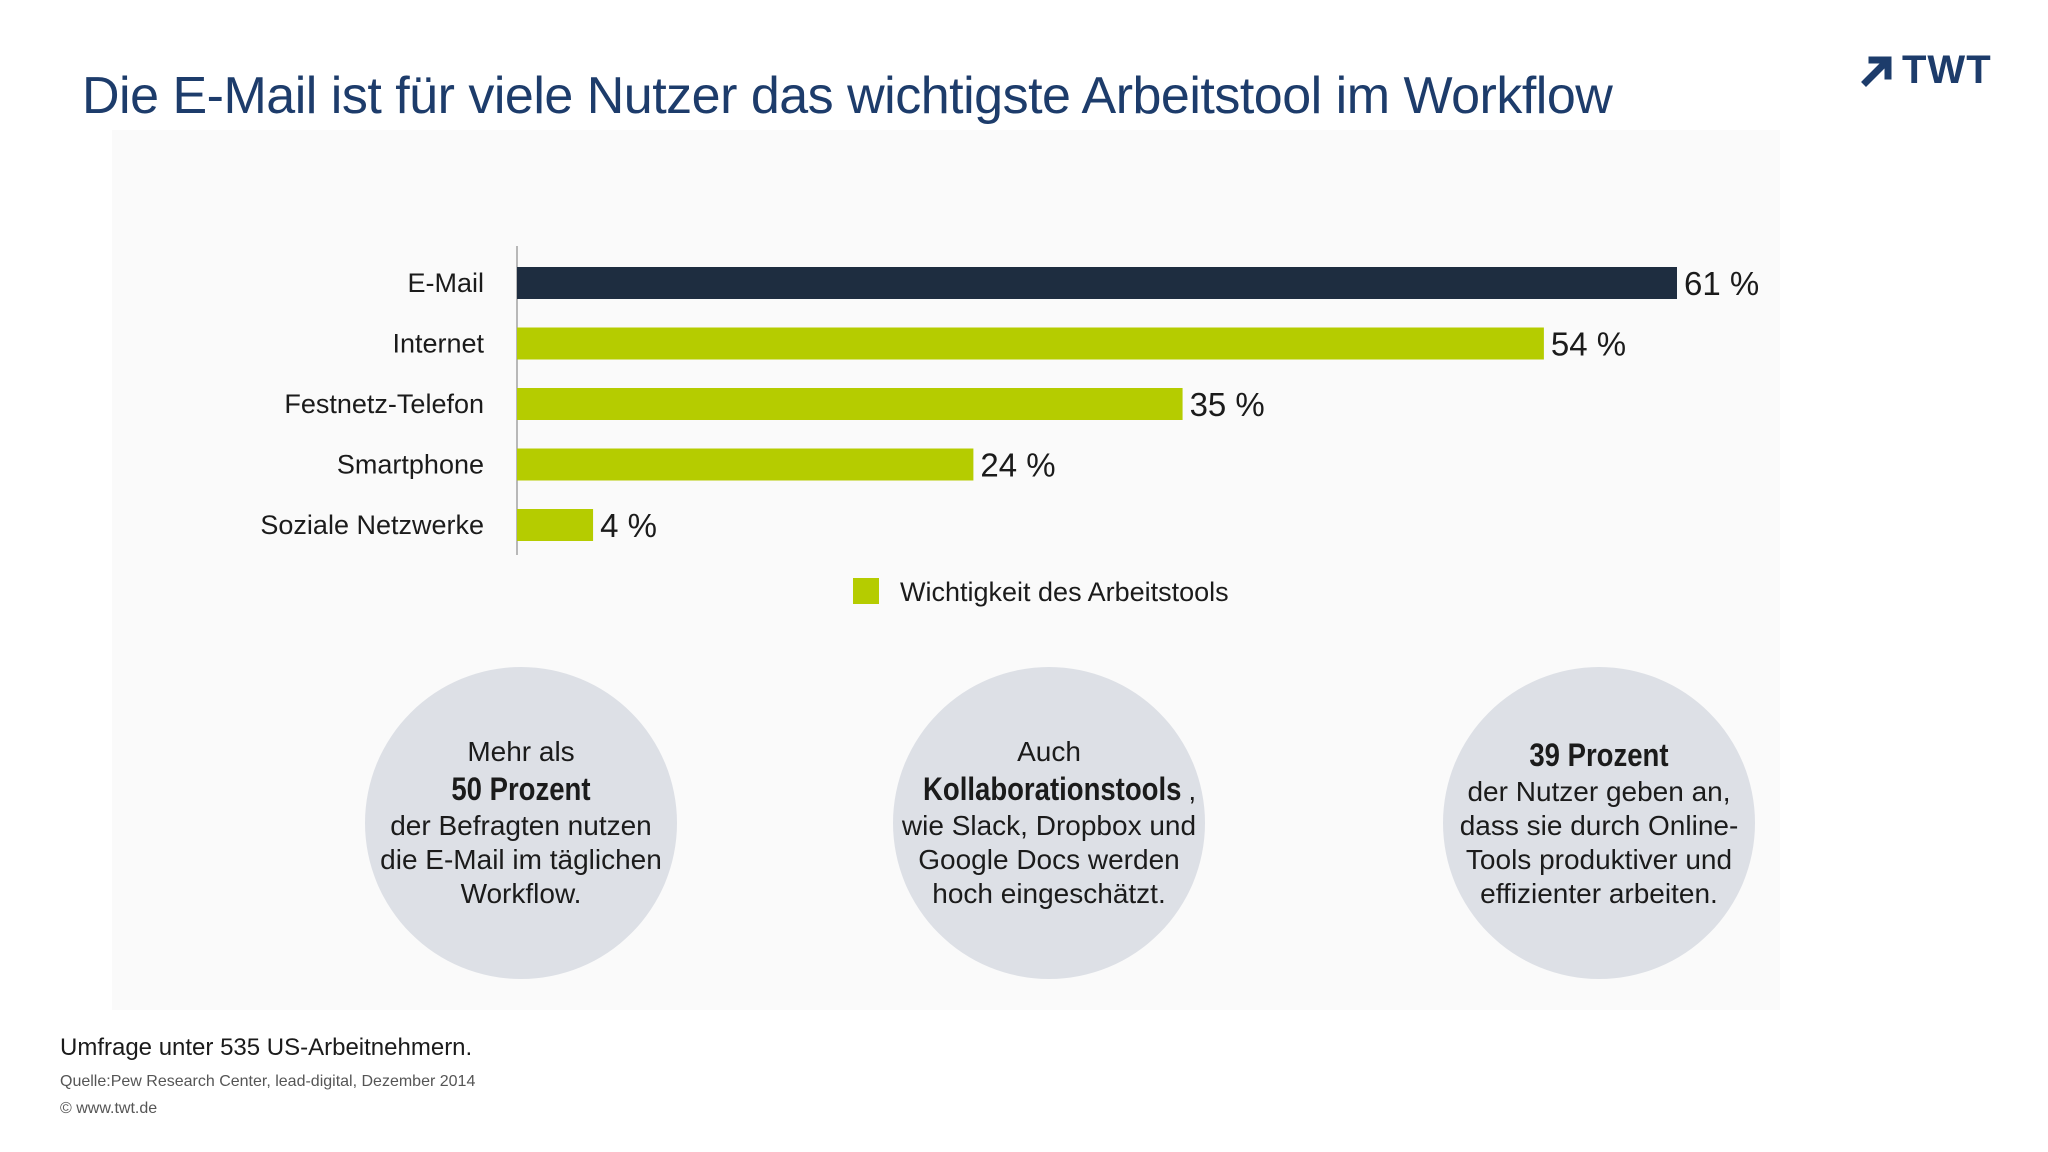  Describe the element at coordinates (1599, 825) in the screenshot. I see `circle-3-text-after-1: dass sie durch Online-` at that location.